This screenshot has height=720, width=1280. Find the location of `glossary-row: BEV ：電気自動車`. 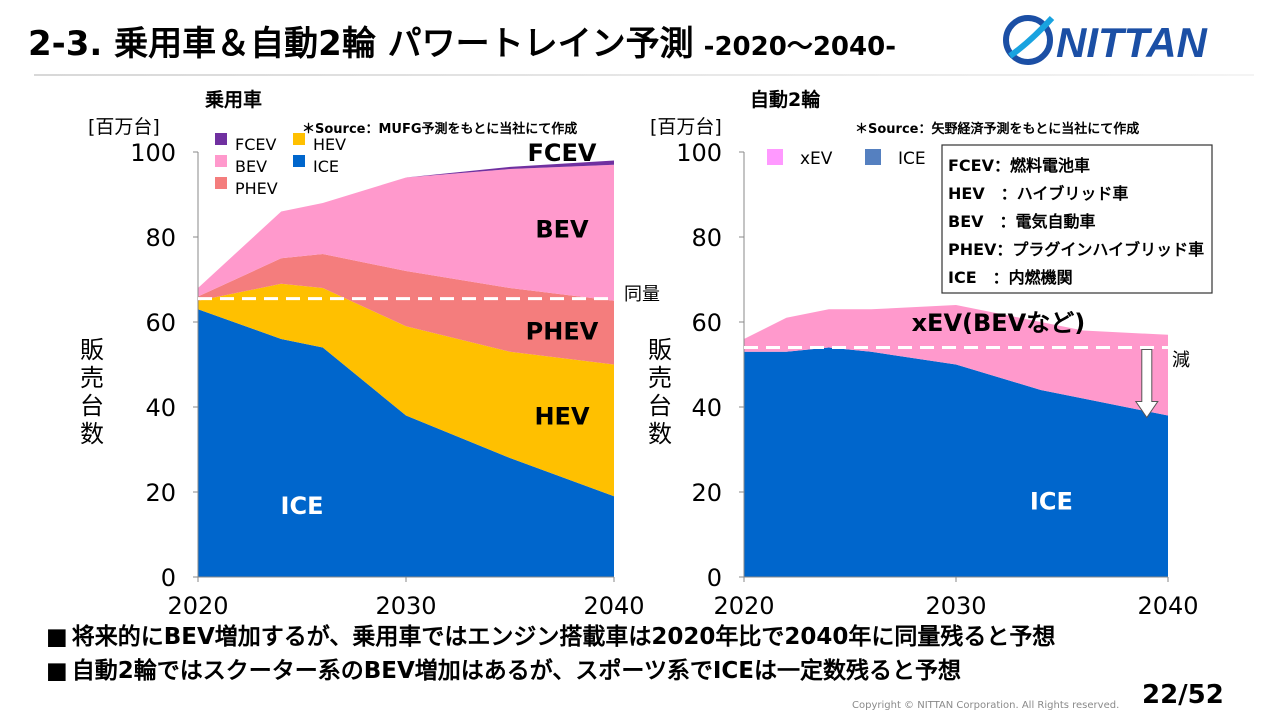

glossary-row: BEV ：電気自動車 is located at coordinates (1022, 221).